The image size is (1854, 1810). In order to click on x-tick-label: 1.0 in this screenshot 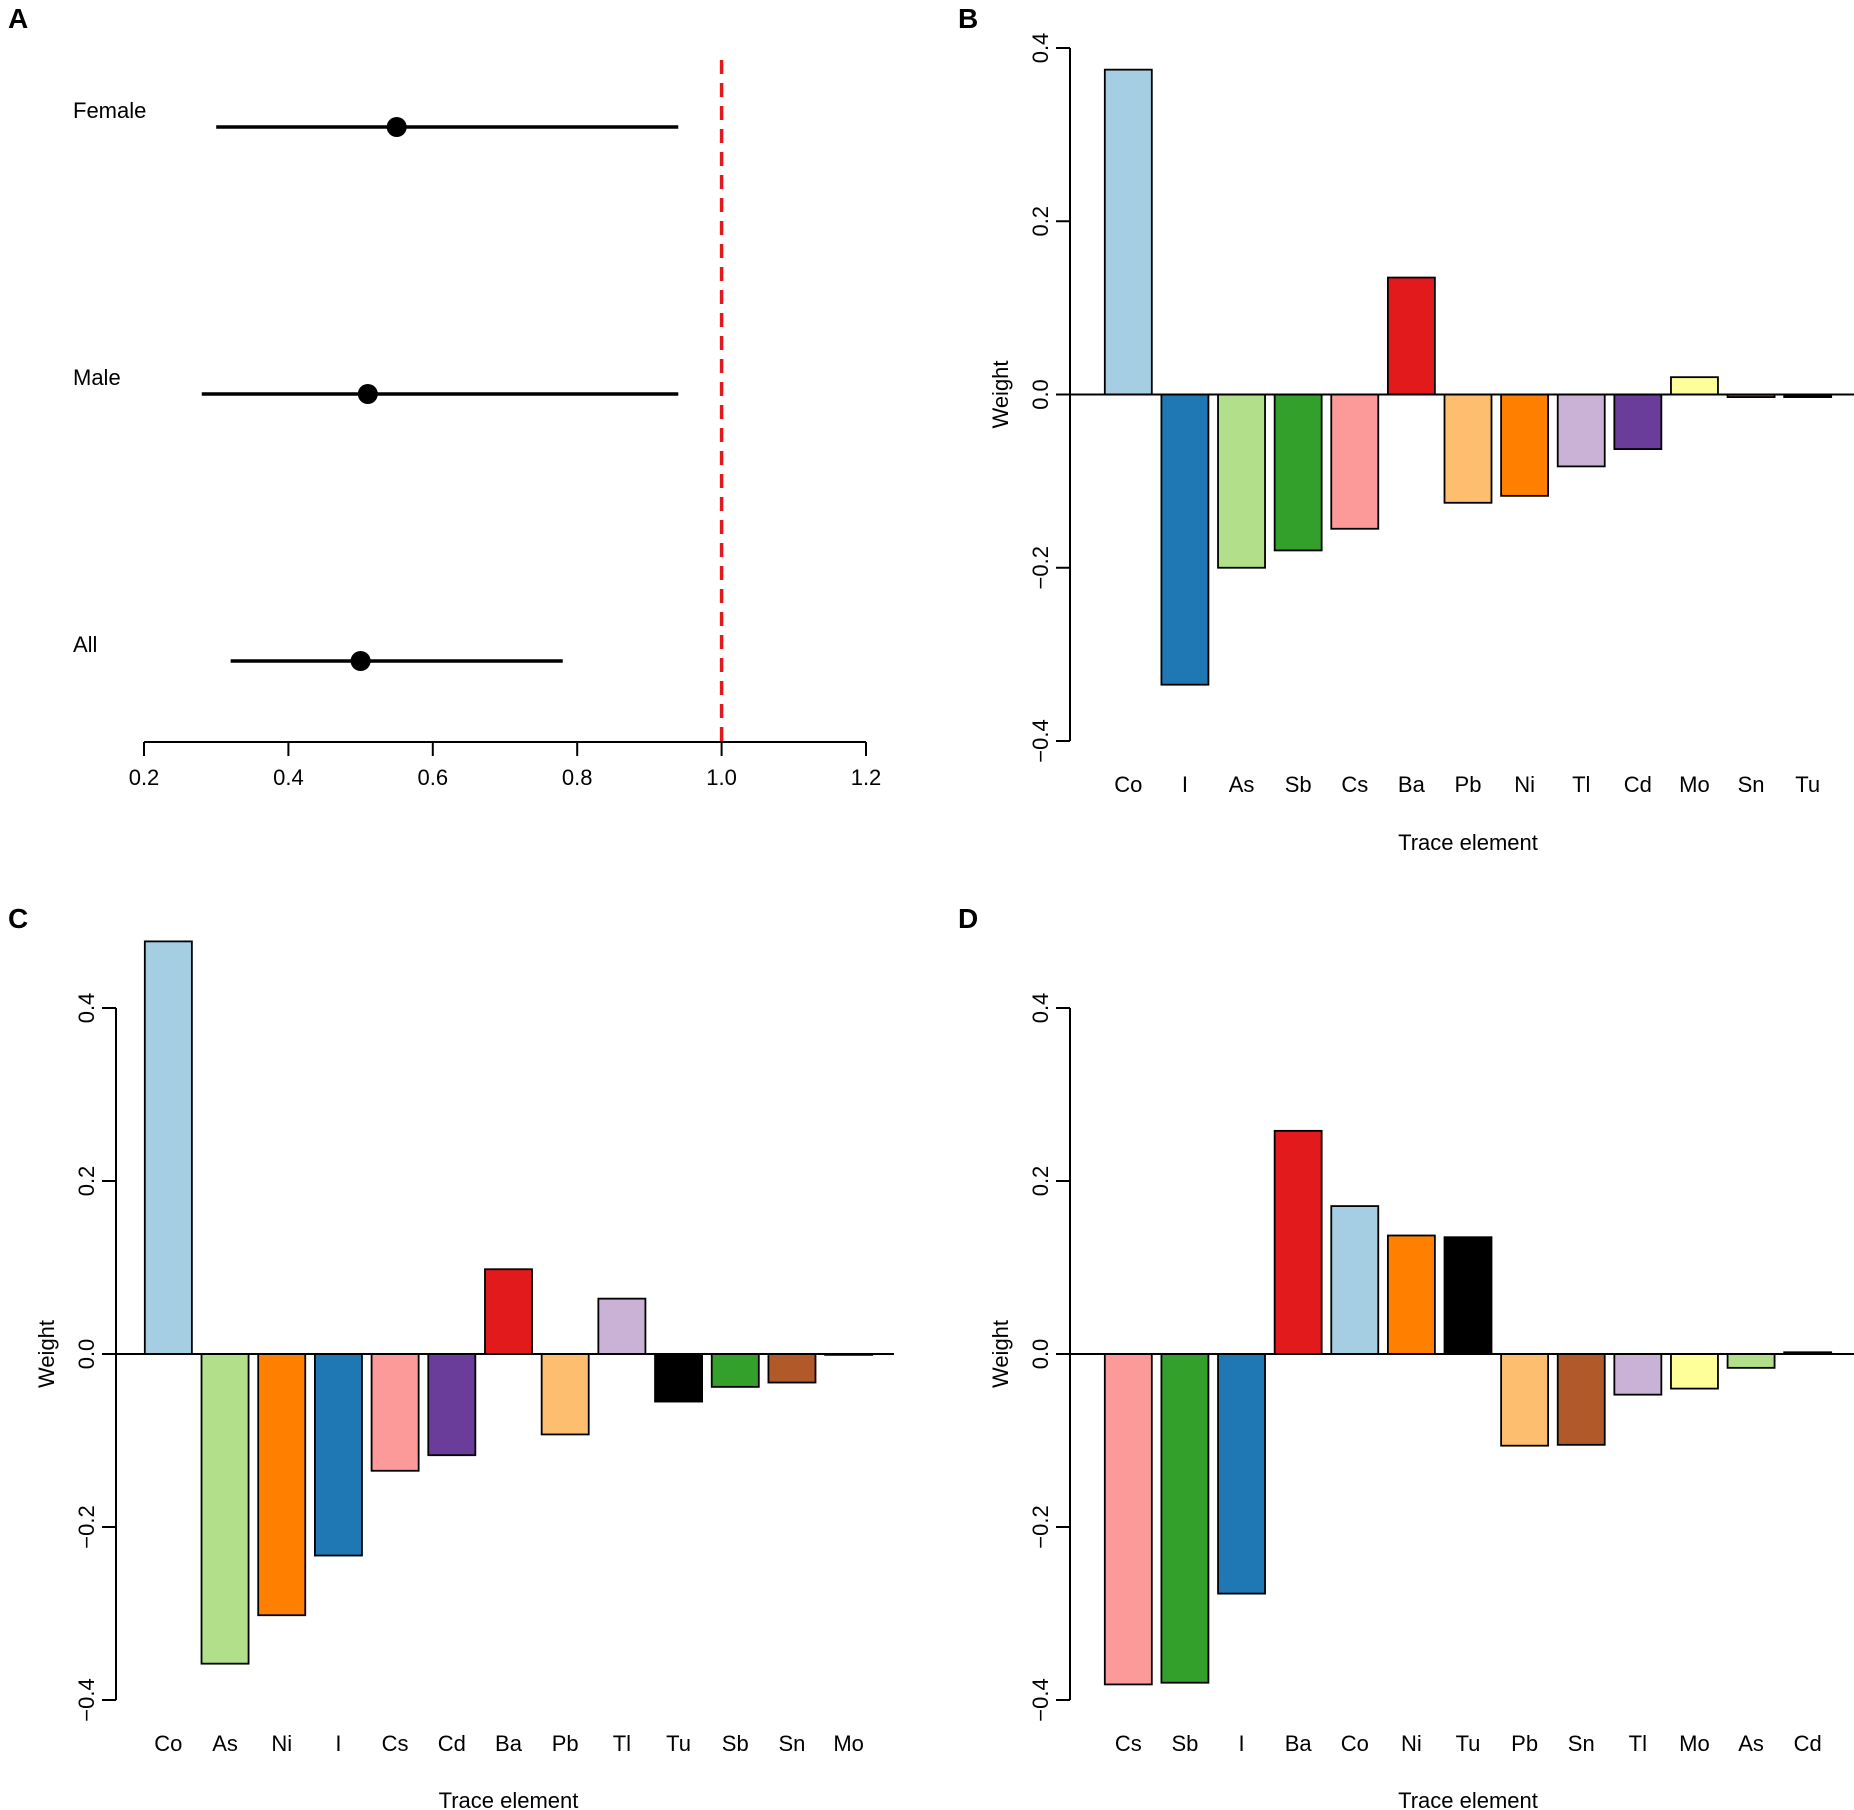, I will do `click(721, 777)`.